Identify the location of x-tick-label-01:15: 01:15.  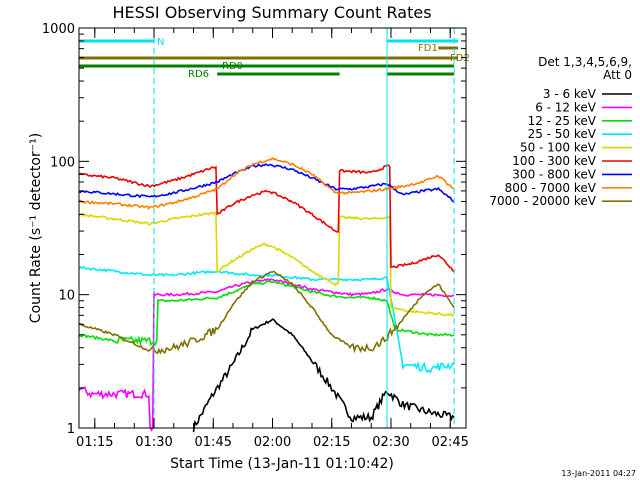
(94, 442).